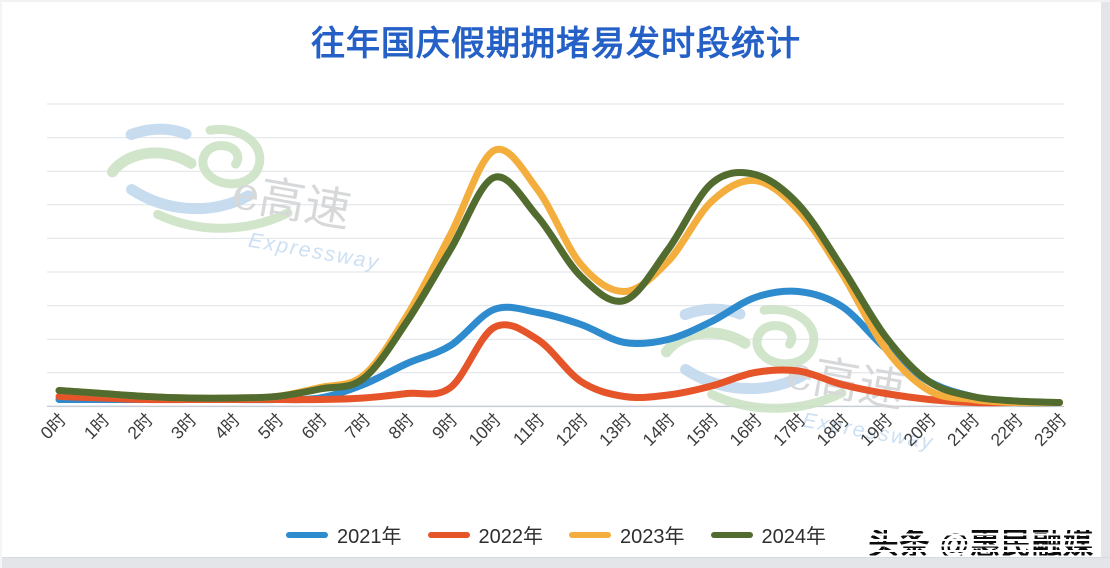  I want to click on legend-label: 2024年, so click(794, 537).